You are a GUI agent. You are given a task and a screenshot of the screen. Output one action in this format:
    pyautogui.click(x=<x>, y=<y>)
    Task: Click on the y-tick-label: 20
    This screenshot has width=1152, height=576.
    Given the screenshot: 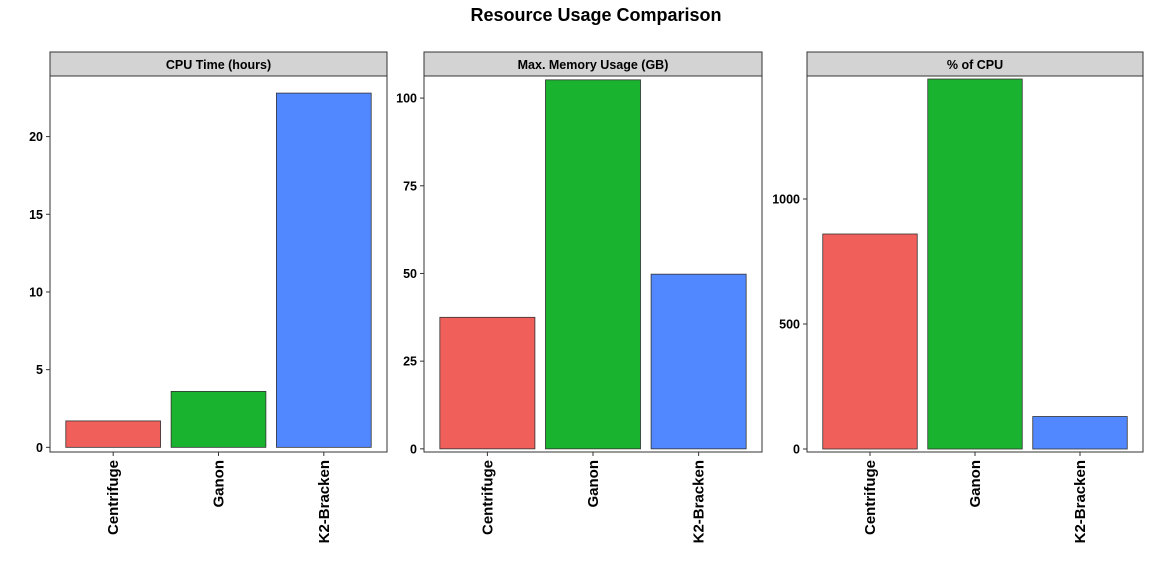 What is the action you would take?
    pyautogui.click(x=36, y=137)
    